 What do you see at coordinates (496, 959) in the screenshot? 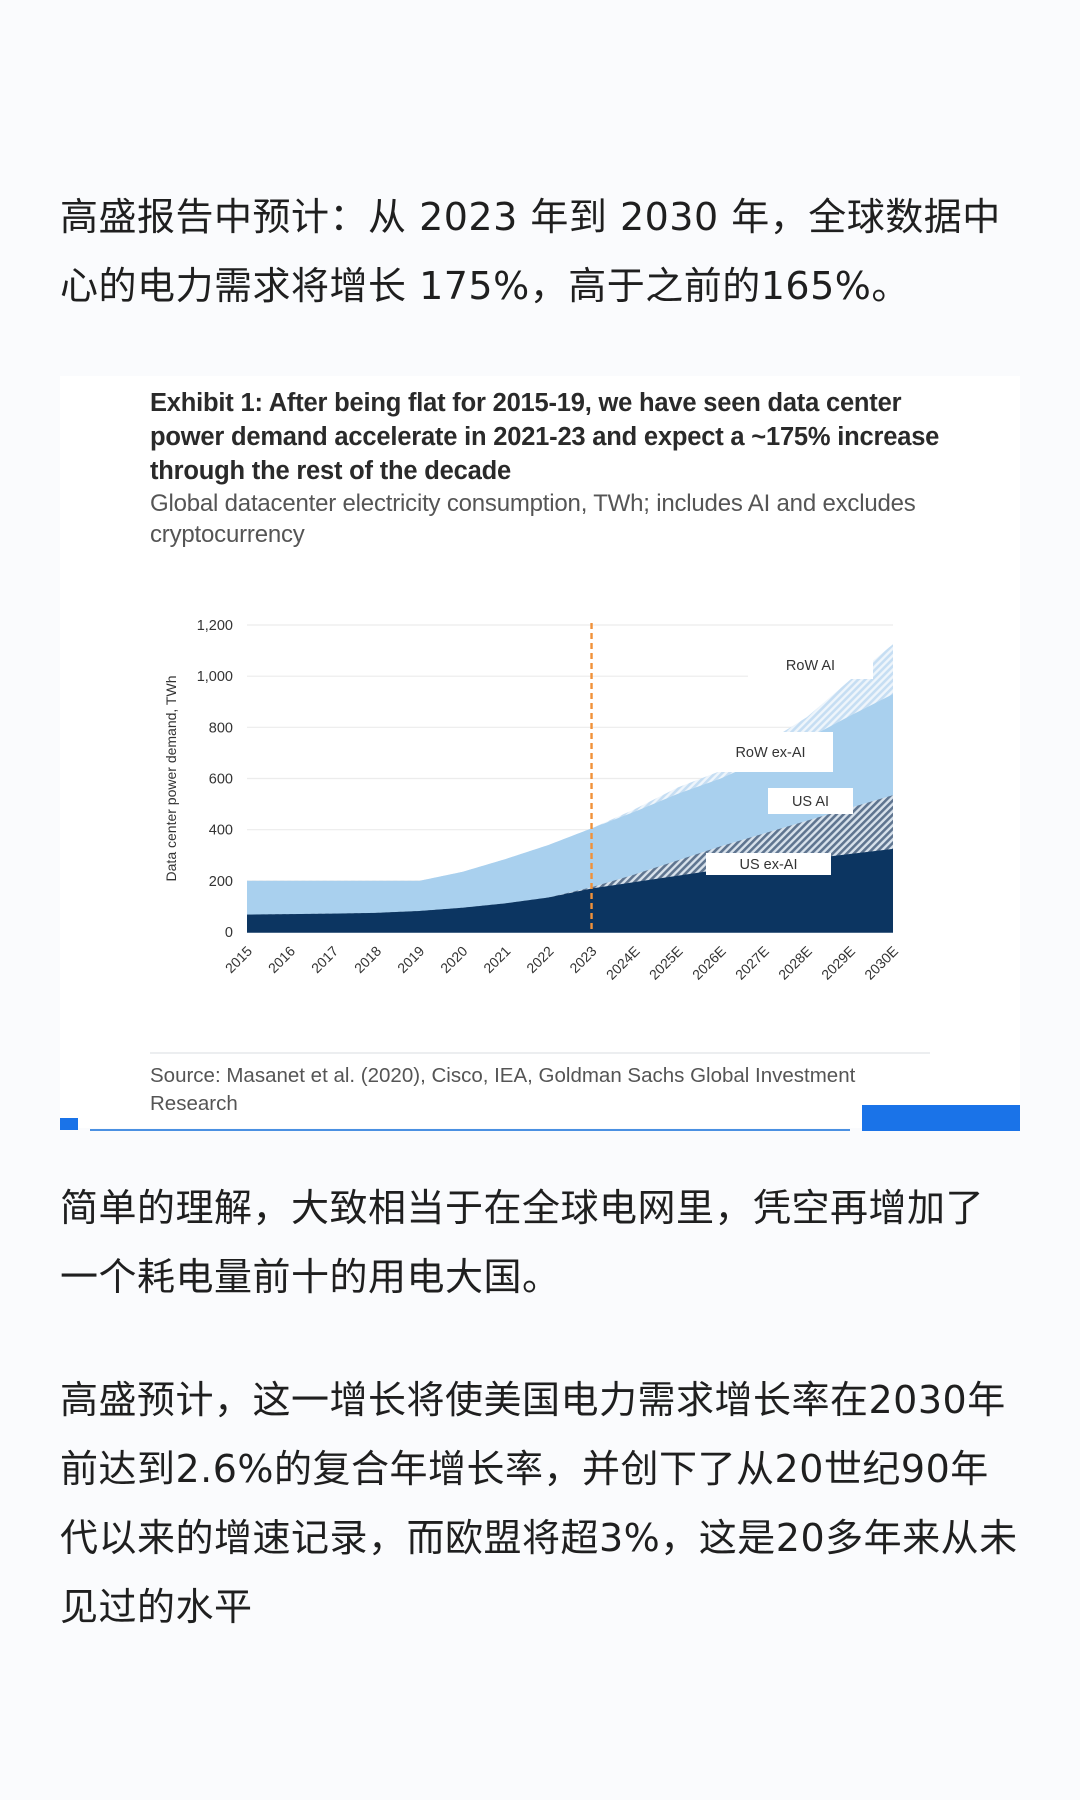
I see `x-tick-label: 2021` at bounding box center [496, 959].